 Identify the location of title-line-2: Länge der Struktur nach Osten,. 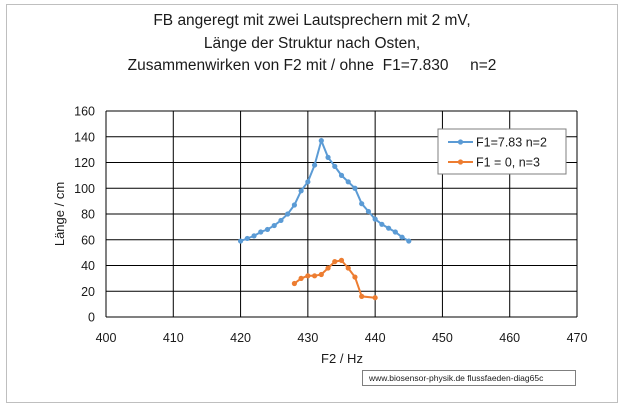
(312, 43).